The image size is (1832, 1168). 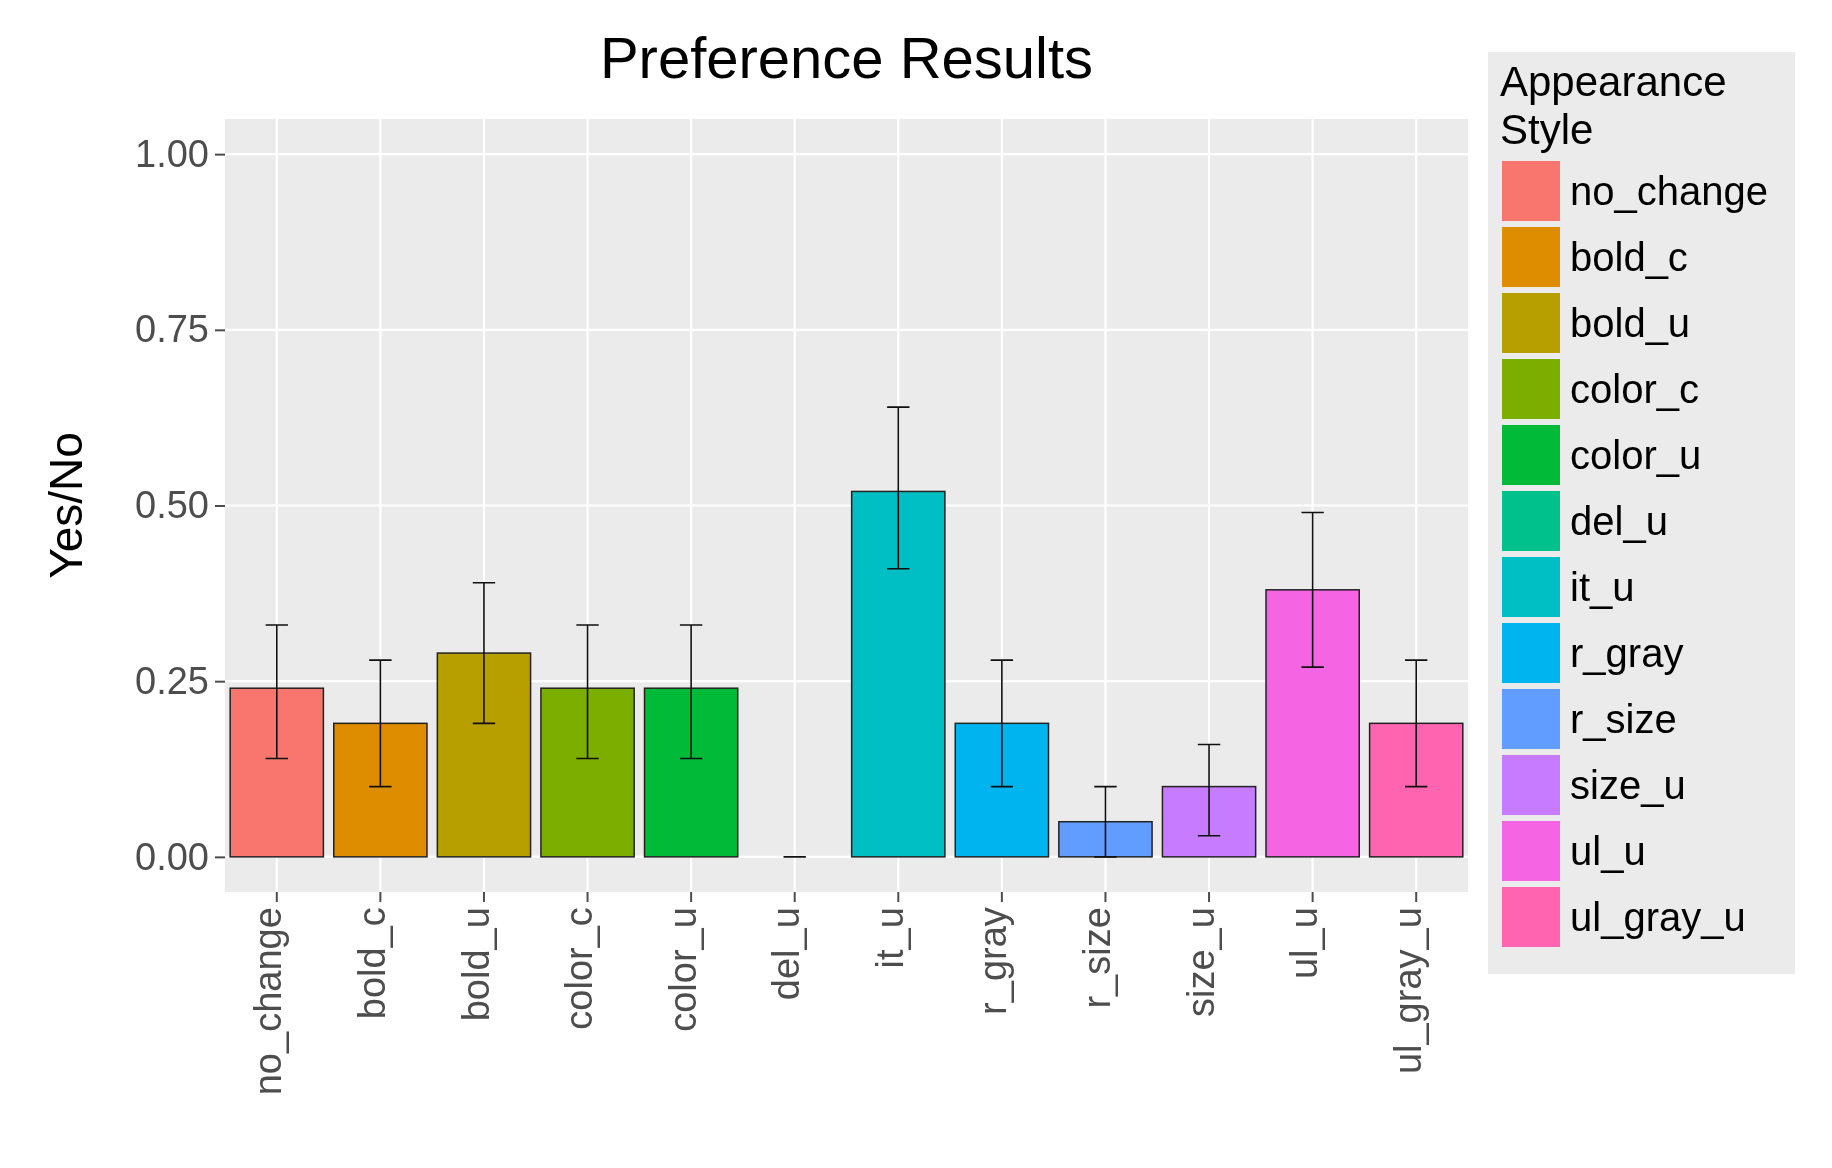 I want to click on legend-label: bold_u, so click(x=1630, y=323).